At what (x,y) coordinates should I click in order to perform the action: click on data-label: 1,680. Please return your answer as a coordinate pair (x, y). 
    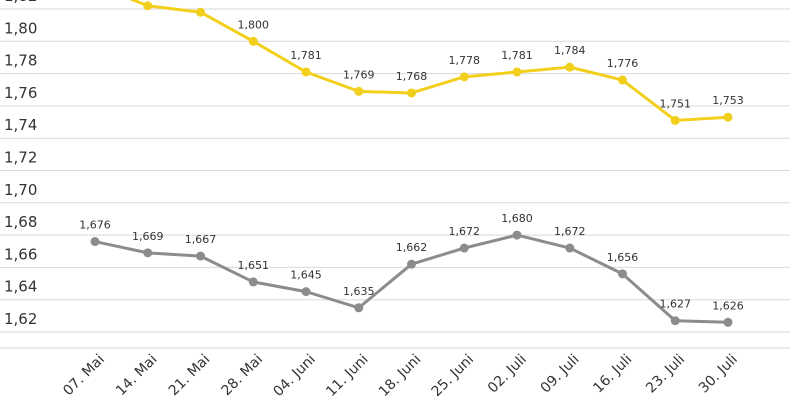
    Looking at the image, I should click on (517, 218).